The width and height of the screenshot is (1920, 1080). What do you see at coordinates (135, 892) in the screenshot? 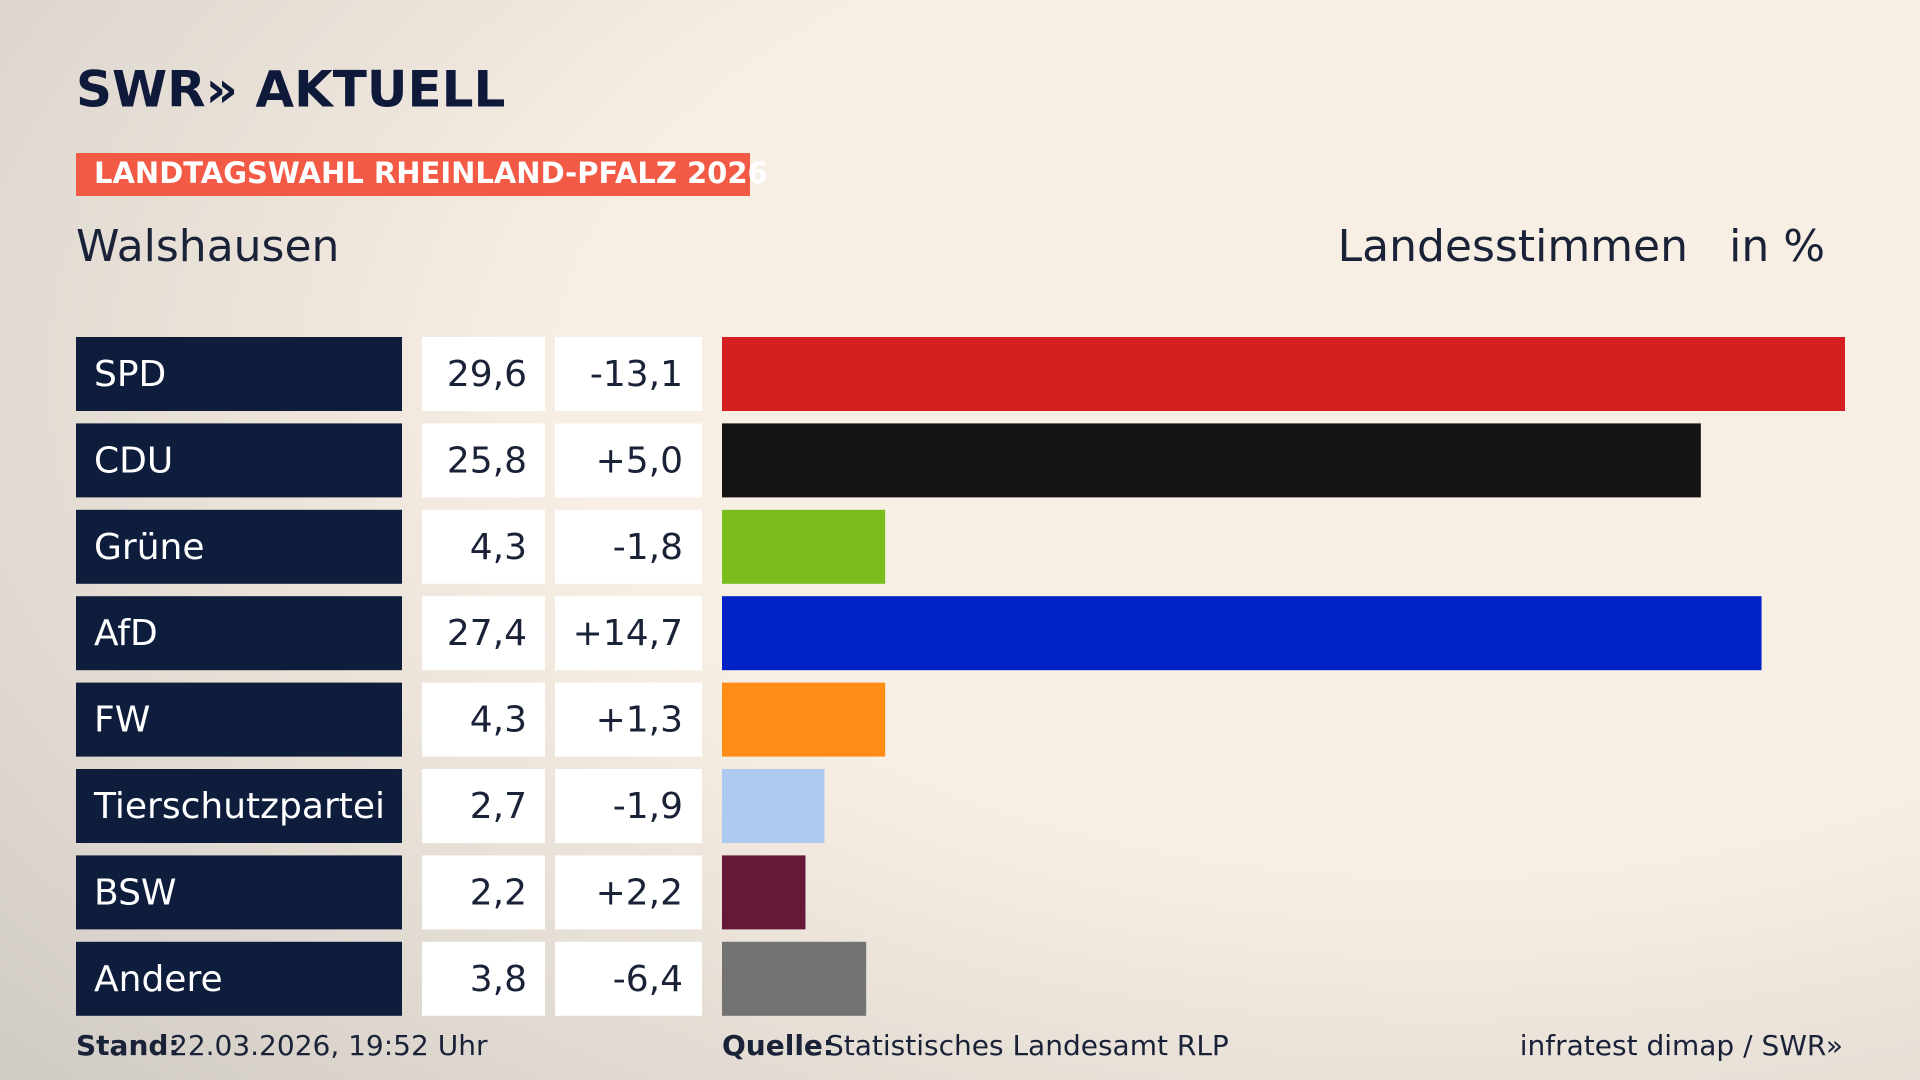
I see `party-label: BSW` at bounding box center [135, 892].